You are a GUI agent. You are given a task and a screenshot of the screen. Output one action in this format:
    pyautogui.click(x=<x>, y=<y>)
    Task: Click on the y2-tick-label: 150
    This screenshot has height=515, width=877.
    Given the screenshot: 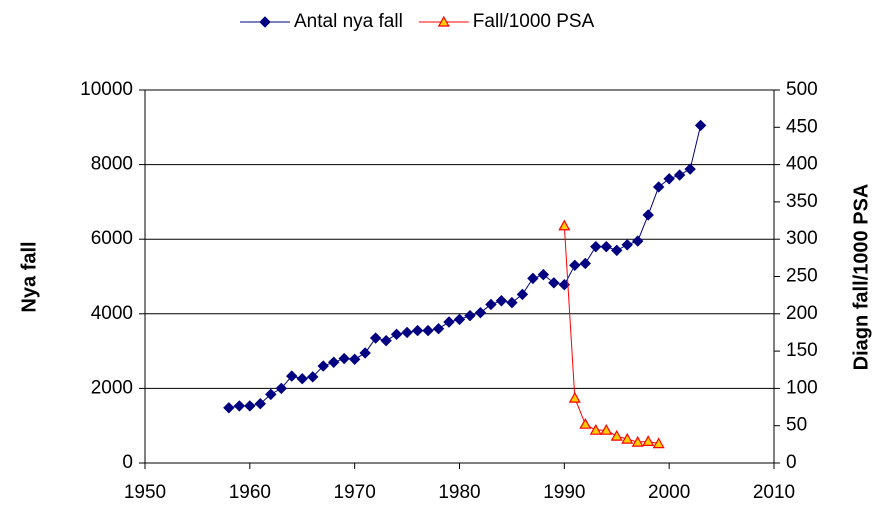 What is the action you would take?
    pyautogui.click(x=802, y=350)
    